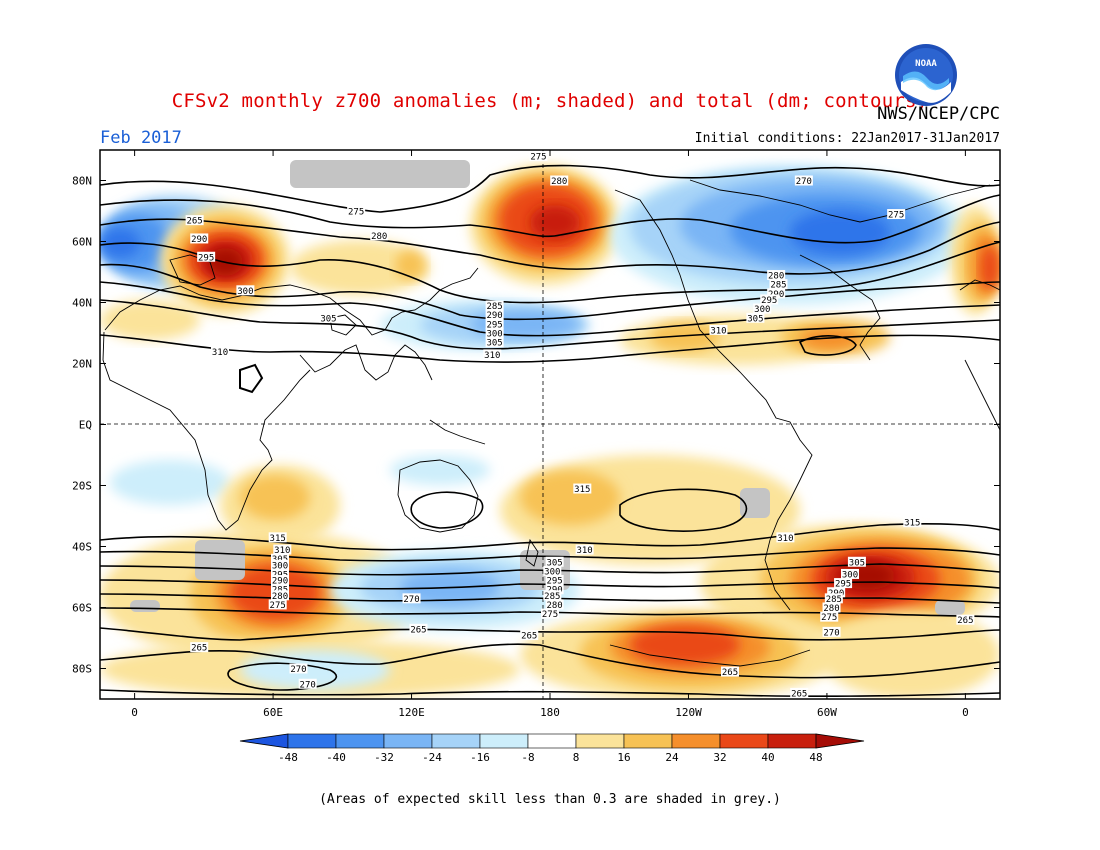 The height and width of the screenshot is (850, 1100). Describe the element at coordinates (82, 608) in the screenshot. I see `lat-label: 60S` at that location.